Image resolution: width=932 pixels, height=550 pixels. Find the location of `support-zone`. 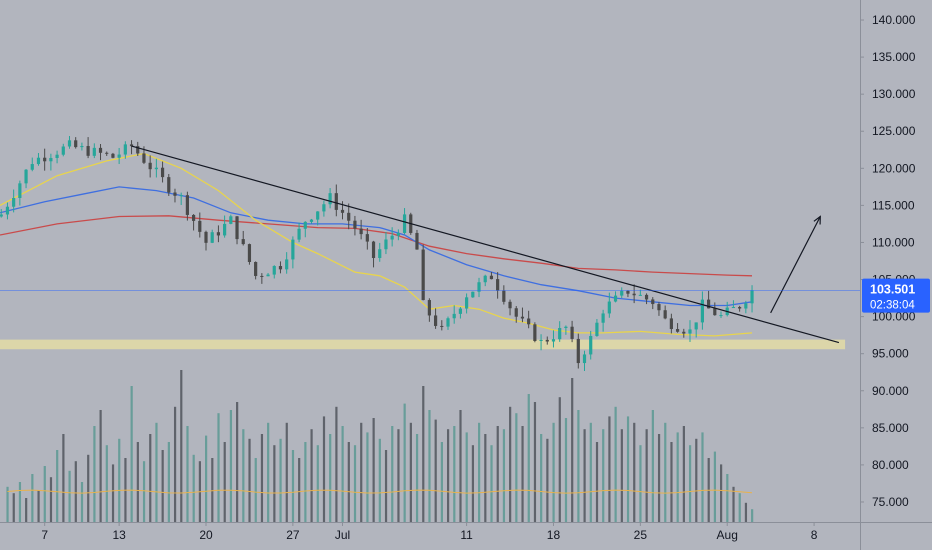

support-zone is located at coordinates (423, 344).